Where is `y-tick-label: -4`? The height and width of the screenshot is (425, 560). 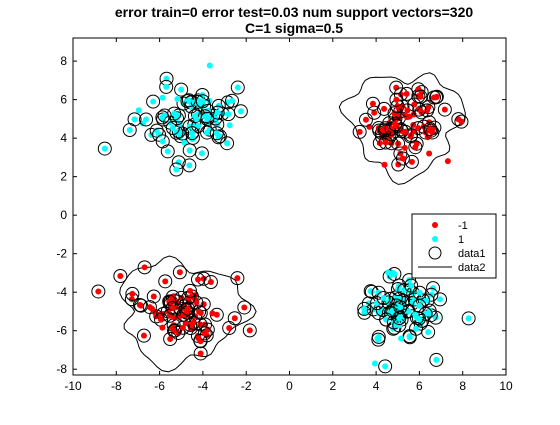
y-tick-label: -4 is located at coordinates (61, 292).